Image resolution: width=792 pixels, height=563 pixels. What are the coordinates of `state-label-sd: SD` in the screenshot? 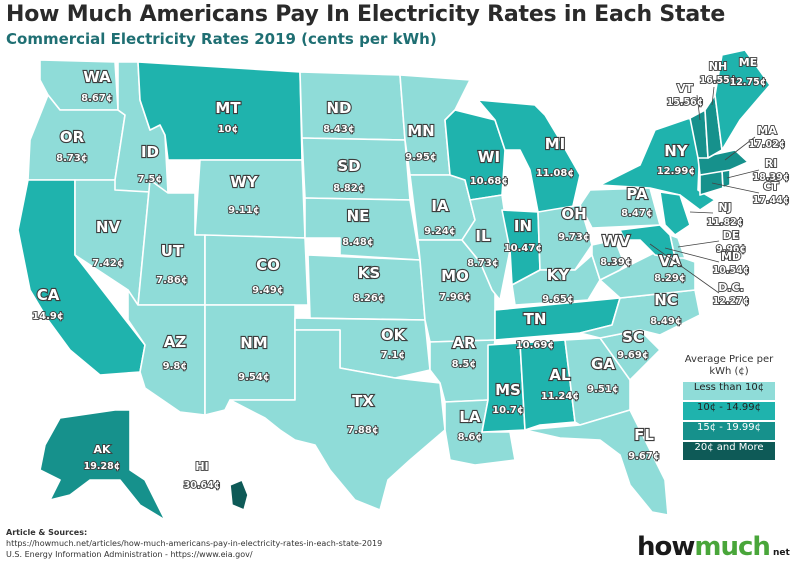 It's located at (348, 166).